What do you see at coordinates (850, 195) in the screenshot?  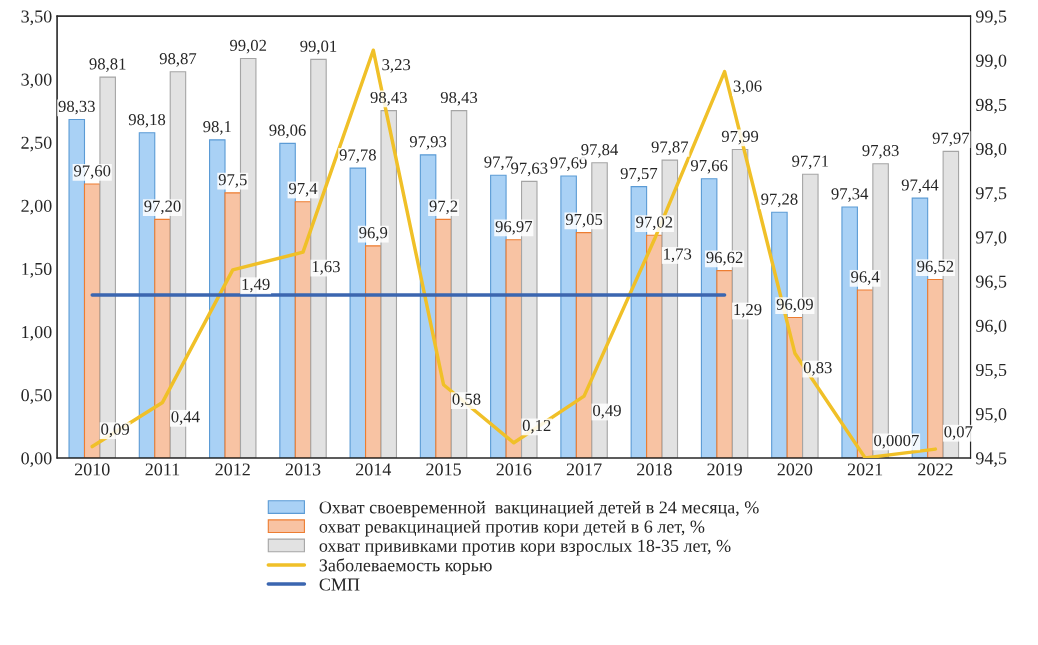 I see `data-label: 97,34` at bounding box center [850, 195].